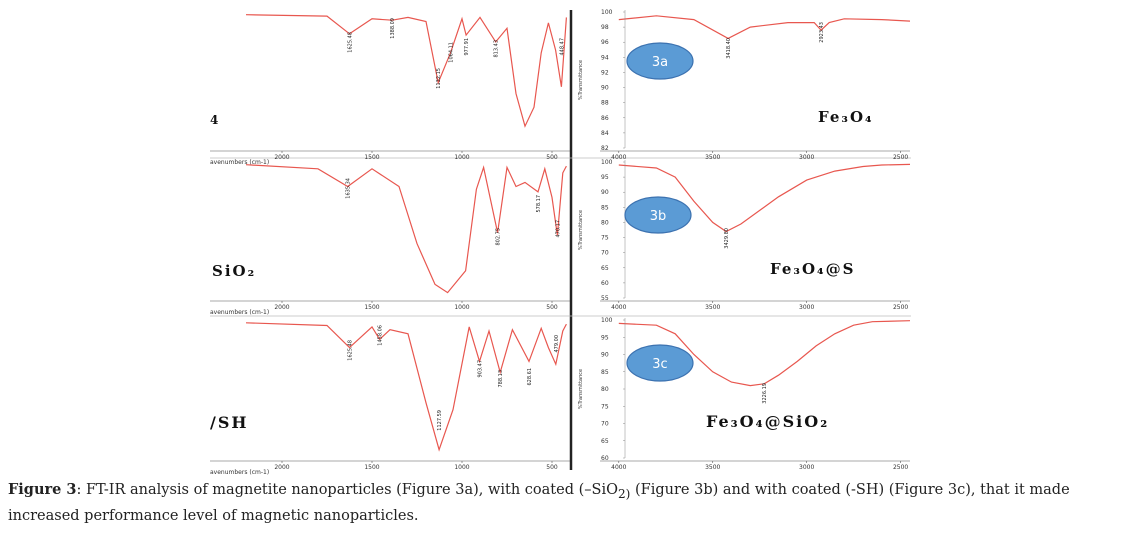 The image size is (1128, 533). Describe the element at coordinates (767, 421) in the screenshot. I see `compound-label: Fe₃O₄@SiO₂` at that location.